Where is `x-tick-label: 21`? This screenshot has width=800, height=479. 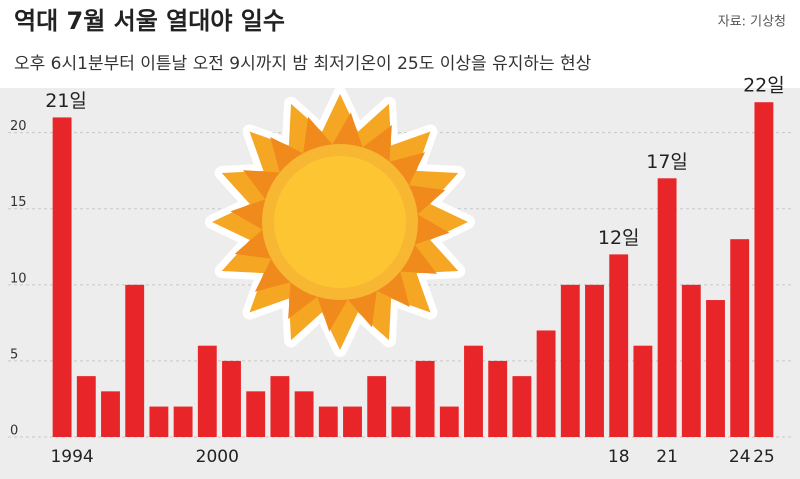
x-tick-label: 21 is located at coordinates (667, 457).